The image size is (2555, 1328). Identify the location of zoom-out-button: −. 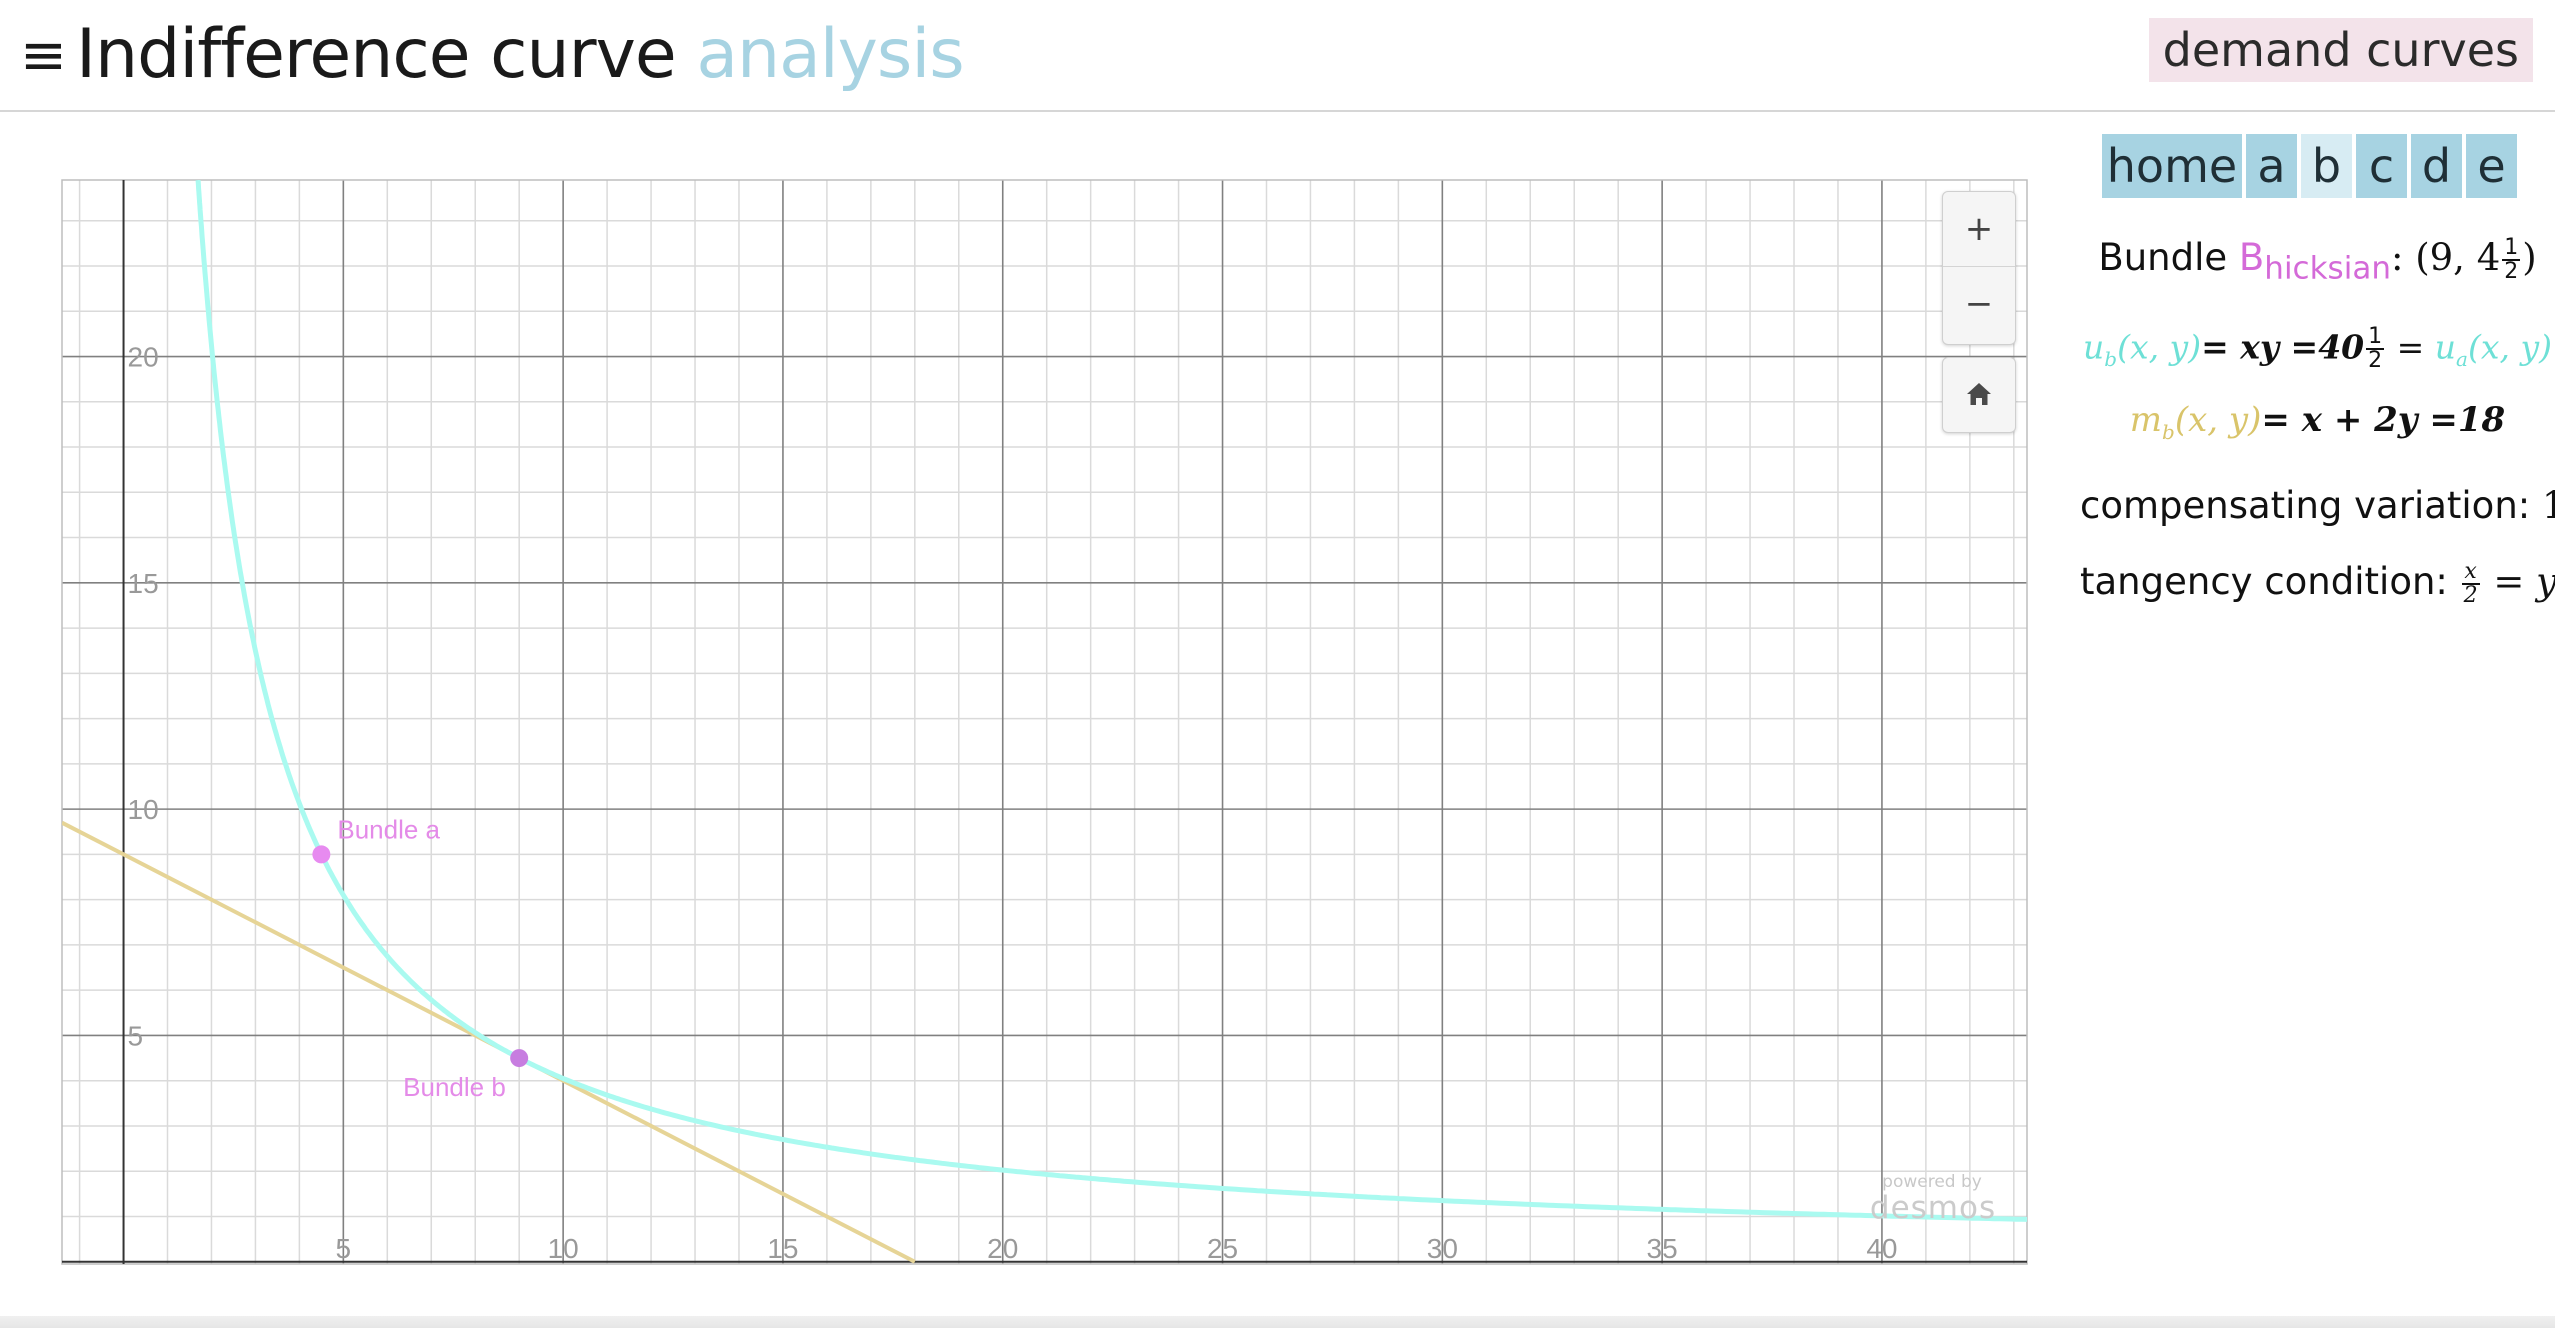
(1979, 304).